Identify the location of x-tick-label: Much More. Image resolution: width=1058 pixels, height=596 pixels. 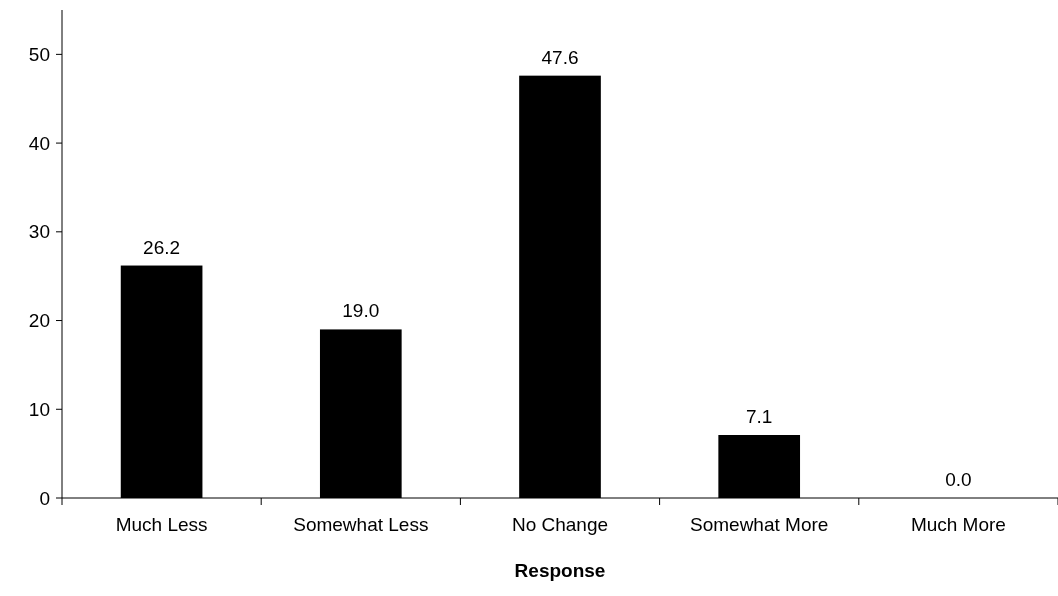
(958, 524).